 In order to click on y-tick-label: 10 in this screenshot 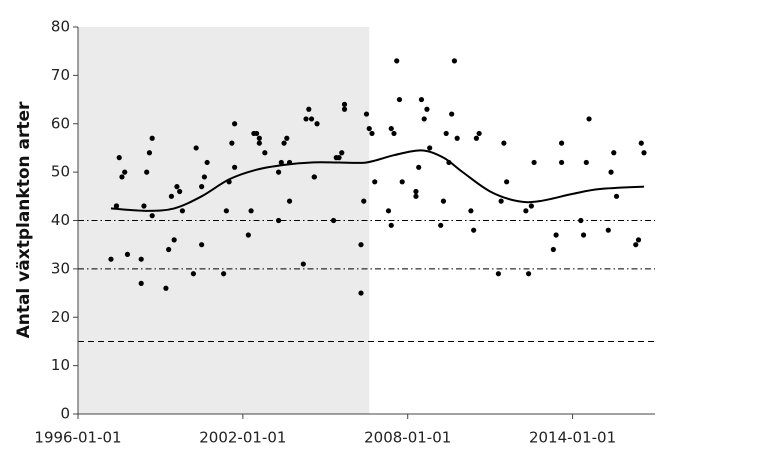, I will do `click(60, 365)`.